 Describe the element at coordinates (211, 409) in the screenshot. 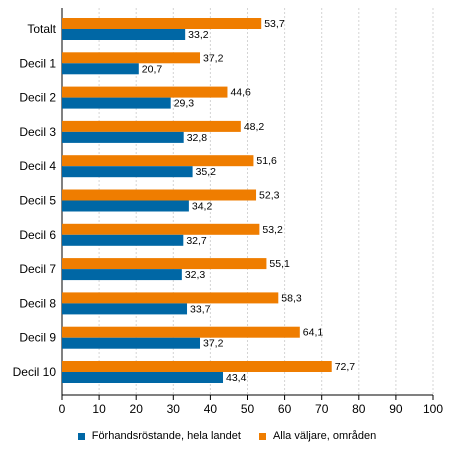

I see `x-tick-label: 40` at that location.